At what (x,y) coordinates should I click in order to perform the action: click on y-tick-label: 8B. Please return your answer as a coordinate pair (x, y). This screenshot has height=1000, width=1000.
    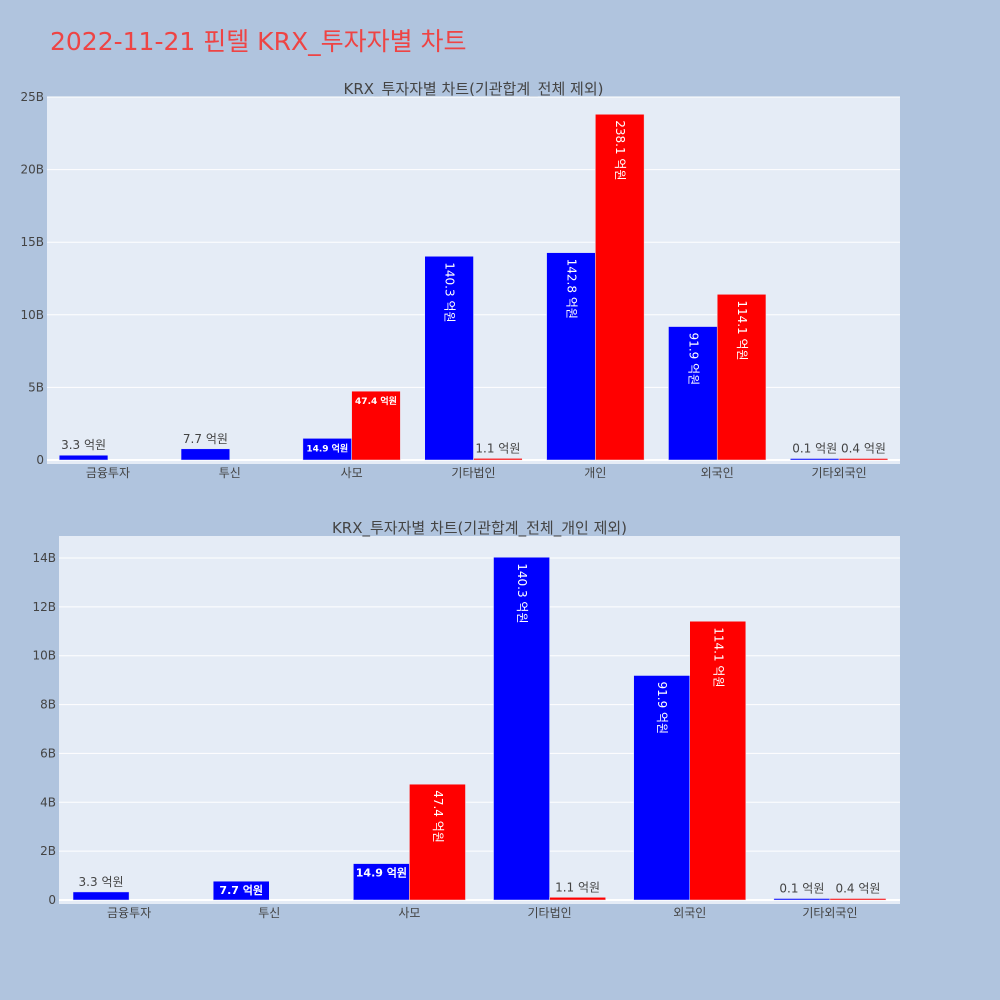
    Looking at the image, I should click on (48, 705).